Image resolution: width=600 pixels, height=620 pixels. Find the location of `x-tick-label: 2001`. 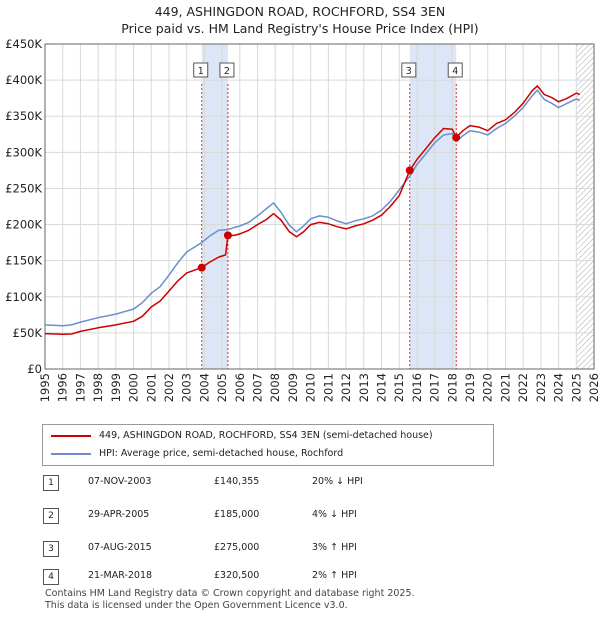

x-tick-label: 2001 is located at coordinates (151, 387).